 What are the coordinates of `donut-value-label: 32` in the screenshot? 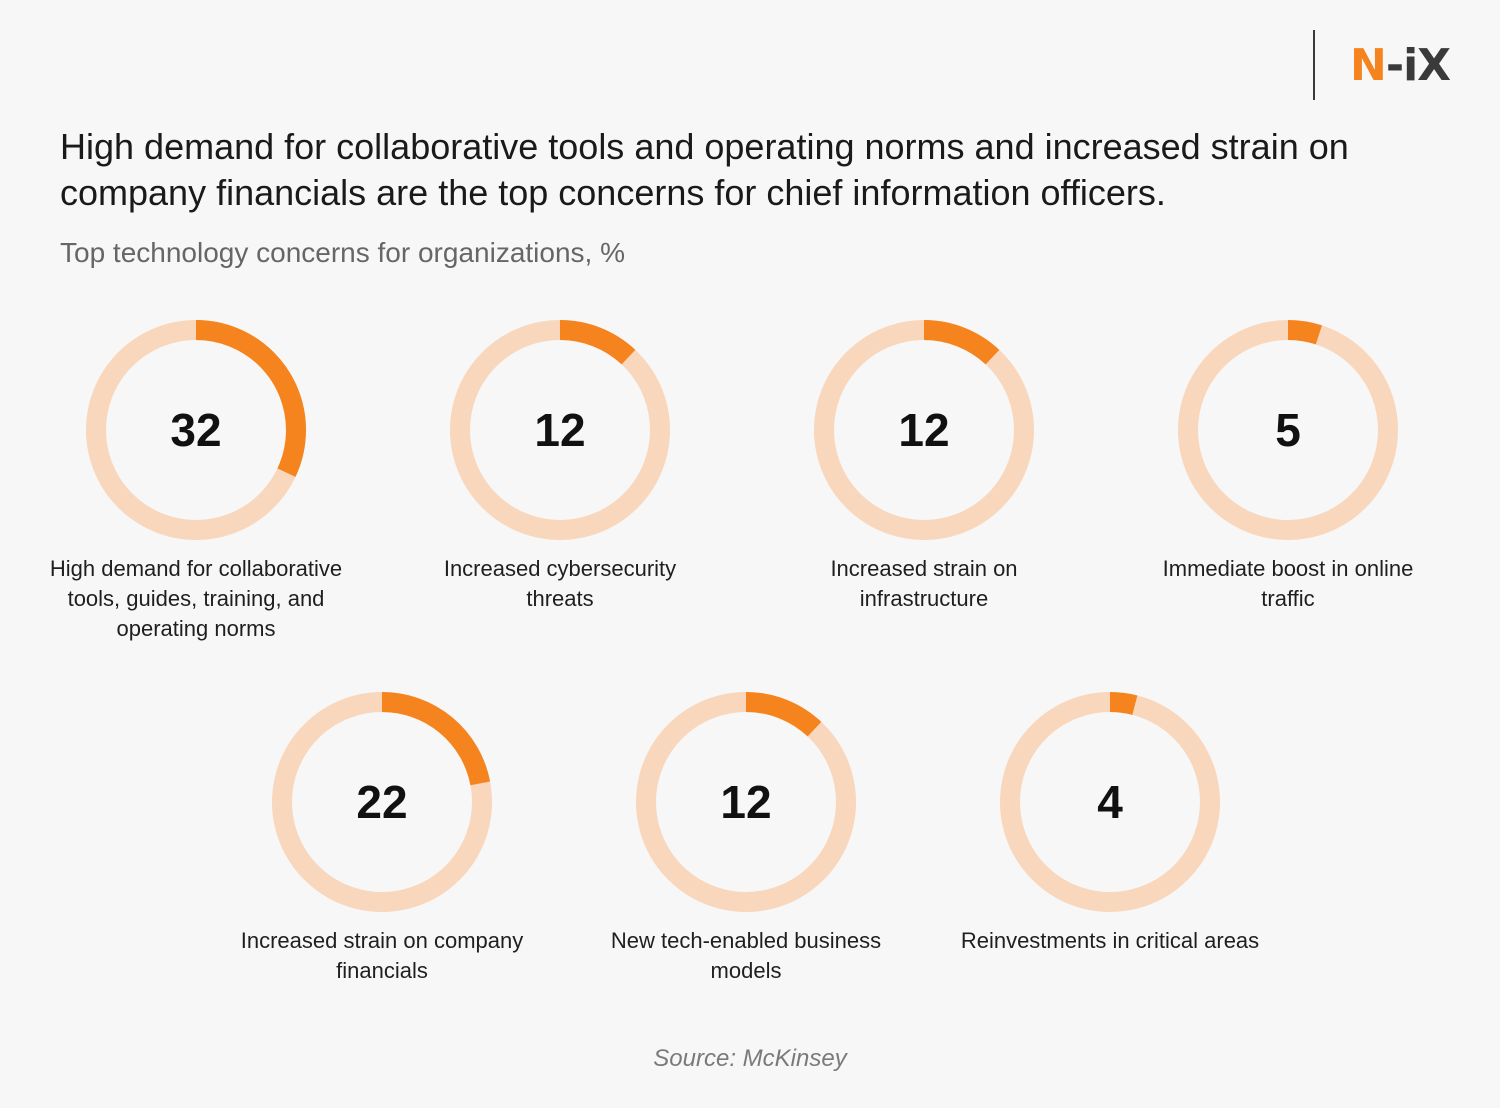 It's located at (195, 430).